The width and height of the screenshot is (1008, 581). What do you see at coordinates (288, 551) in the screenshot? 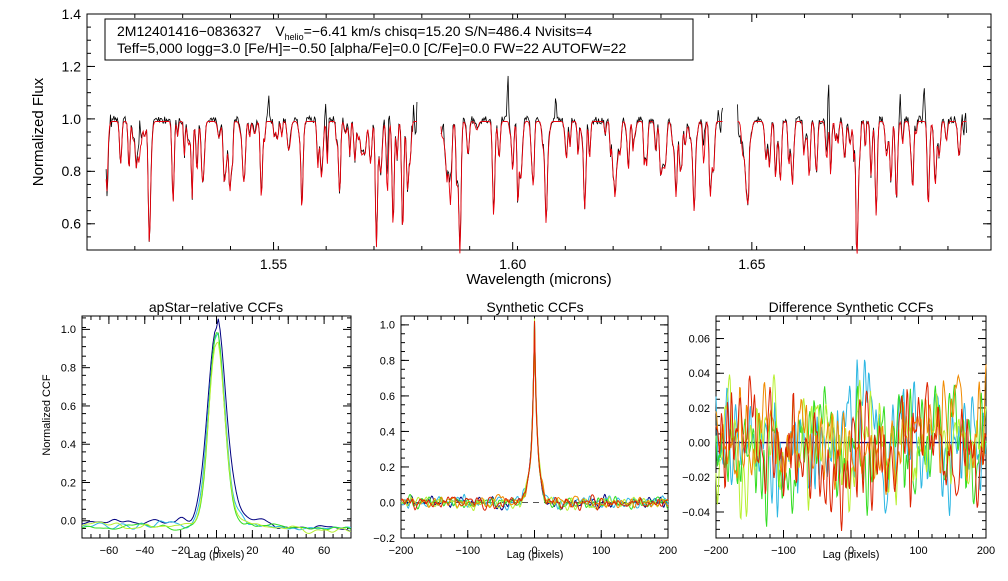
I see `apstar-ccf-x-tick-label: 40` at bounding box center [288, 551].